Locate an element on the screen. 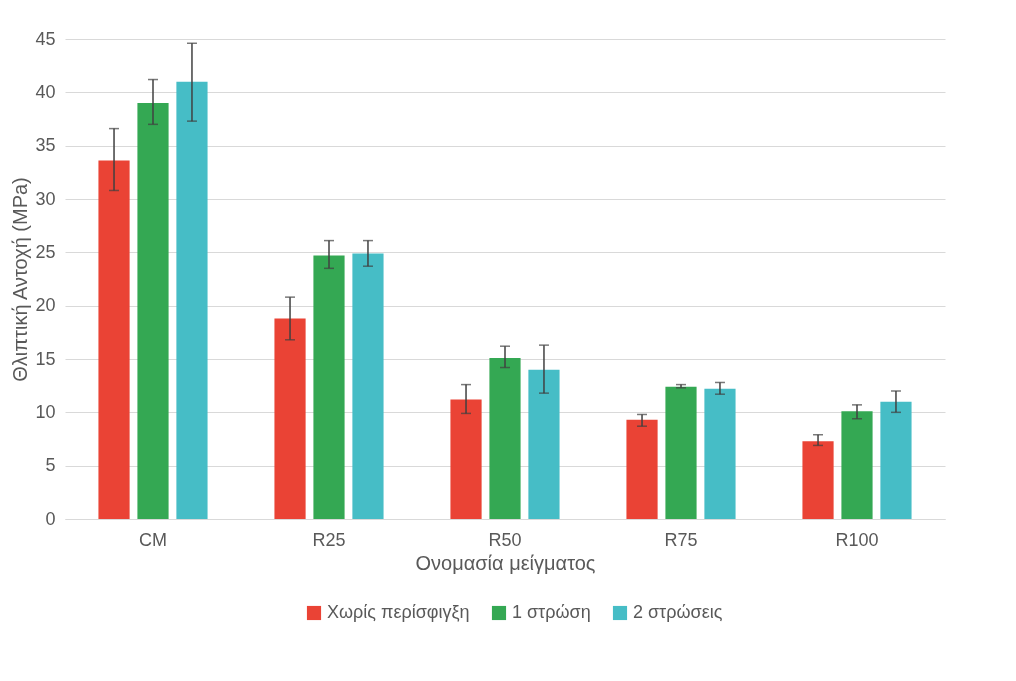 The width and height of the screenshot is (1016, 681). y-tick-label: 45 is located at coordinates (45, 38).